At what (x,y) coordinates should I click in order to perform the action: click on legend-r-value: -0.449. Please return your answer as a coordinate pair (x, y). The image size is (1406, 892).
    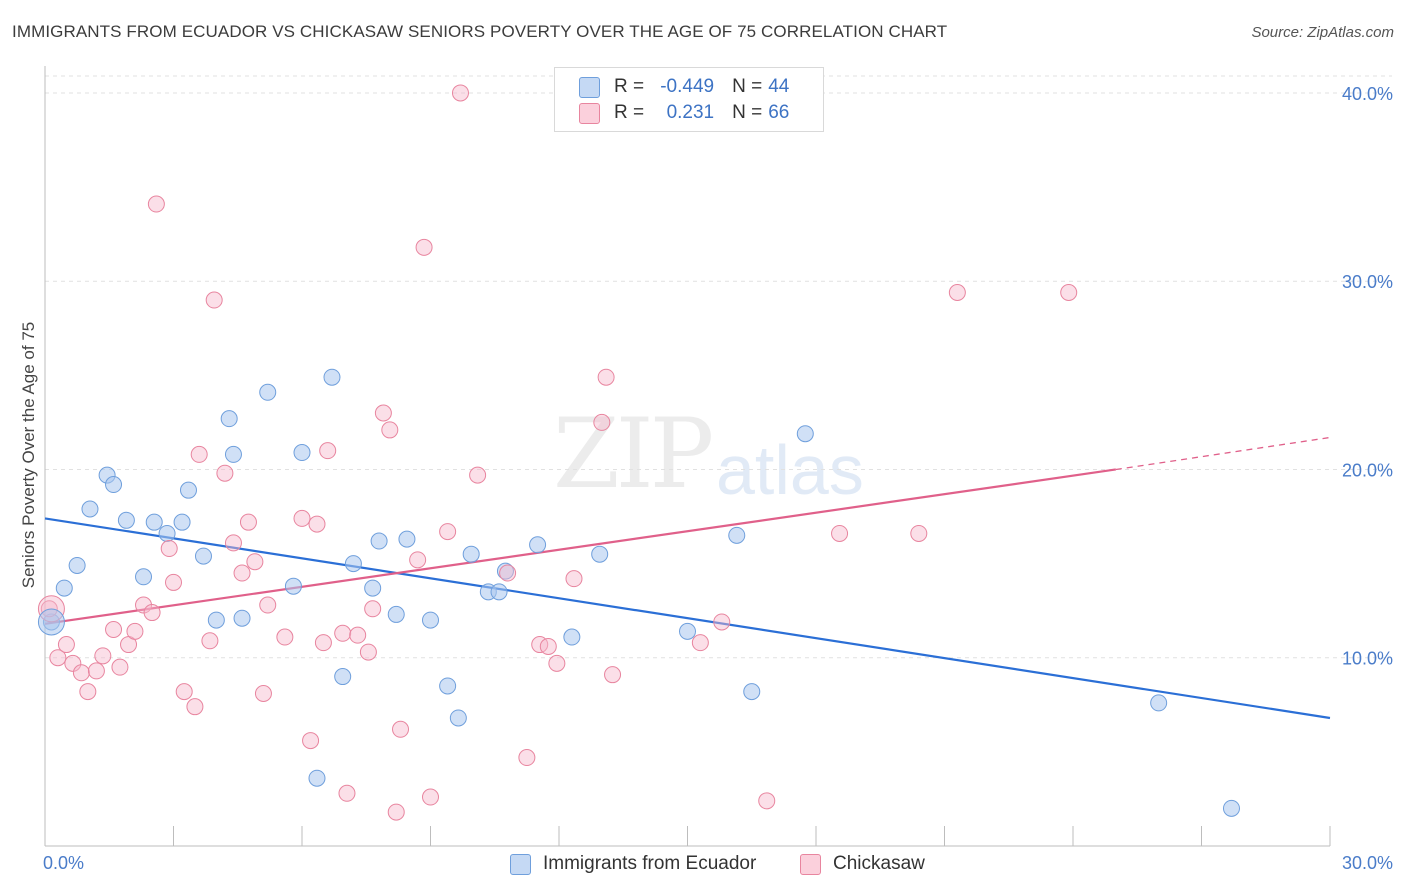
    Looking at the image, I should click on (687, 86).